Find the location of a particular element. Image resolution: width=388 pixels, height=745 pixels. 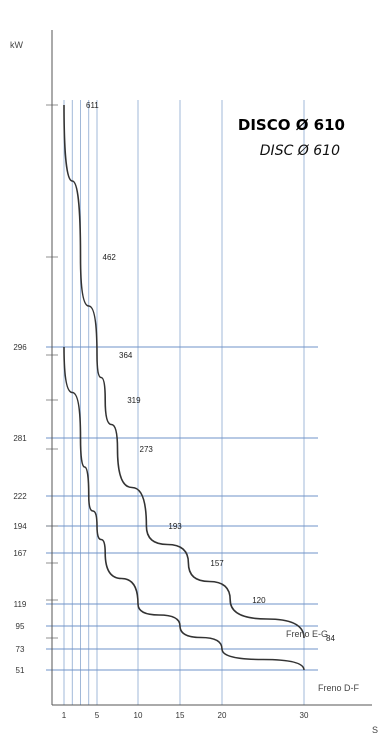

y-tick-label: 73 is located at coordinates (20, 649).